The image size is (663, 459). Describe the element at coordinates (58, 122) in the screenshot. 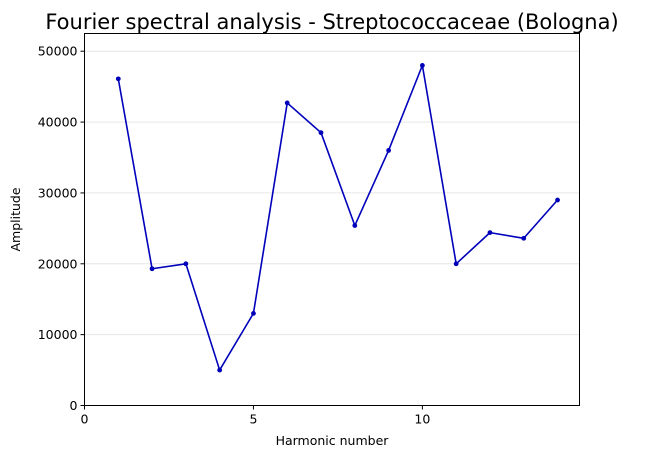

I see `y-tick-label: 40000` at that location.